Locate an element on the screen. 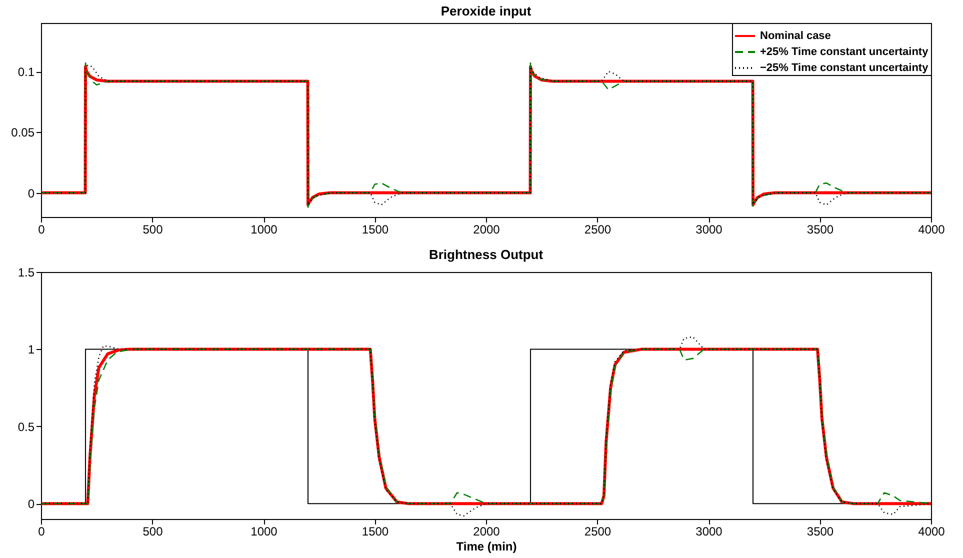  y-tick-label: 0.5 is located at coordinates (26, 427).